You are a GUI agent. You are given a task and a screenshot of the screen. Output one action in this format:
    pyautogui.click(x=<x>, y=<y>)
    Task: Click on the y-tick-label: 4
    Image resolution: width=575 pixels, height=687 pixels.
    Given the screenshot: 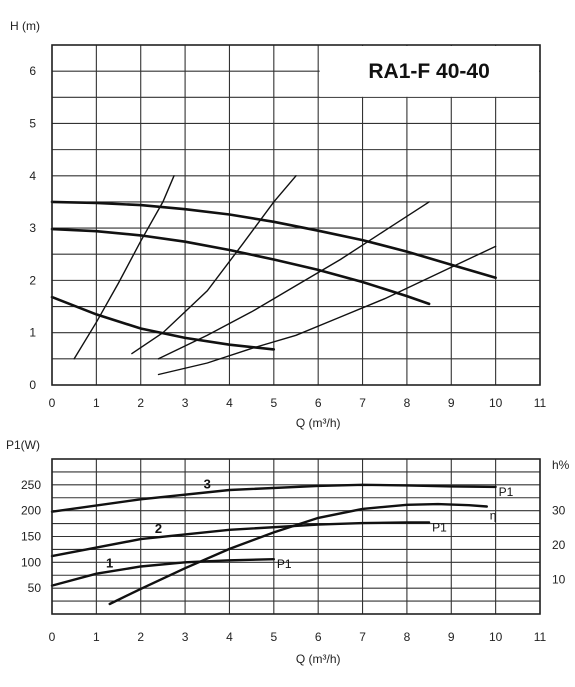 What is the action you would take?
    pyautogui.click(x=32, y=176)
    